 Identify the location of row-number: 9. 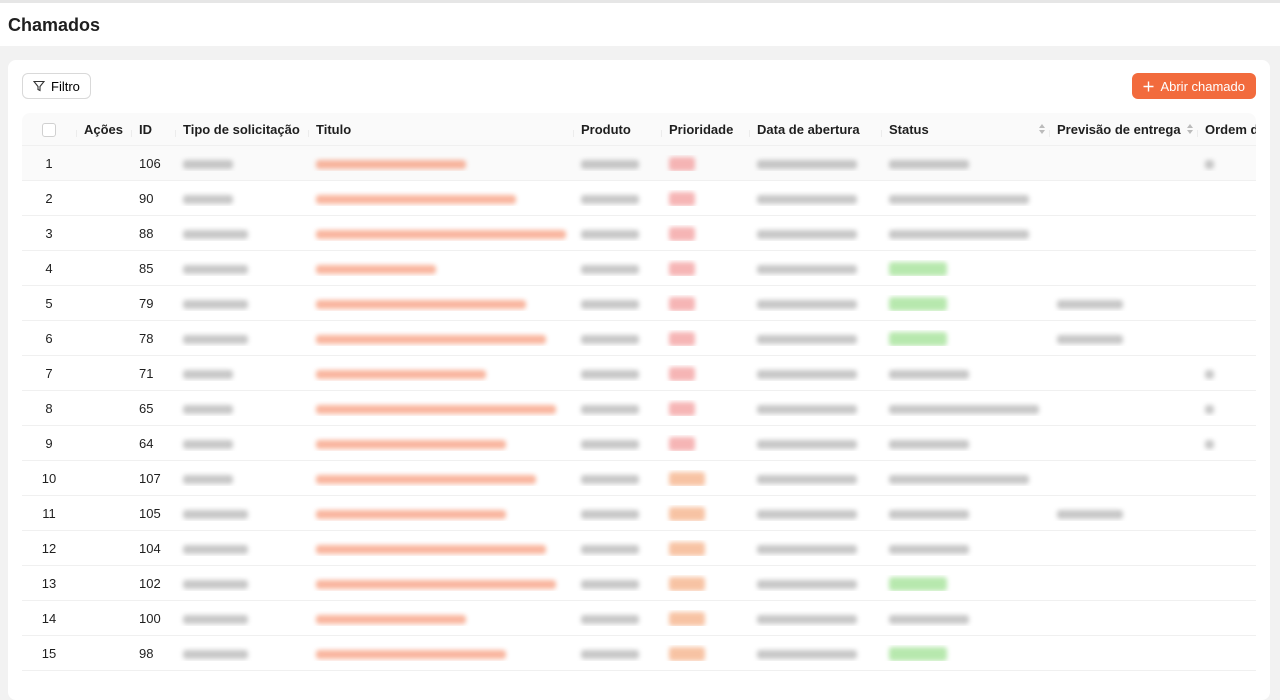
(49, 443).